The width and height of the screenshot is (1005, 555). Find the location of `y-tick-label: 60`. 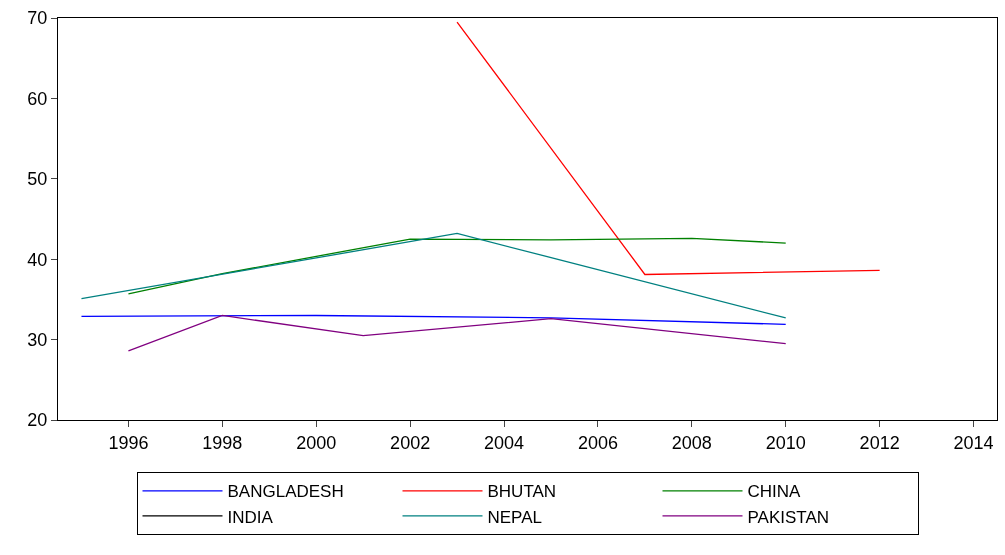

y-tick-label: 60 is located at coordinates (37, 98).